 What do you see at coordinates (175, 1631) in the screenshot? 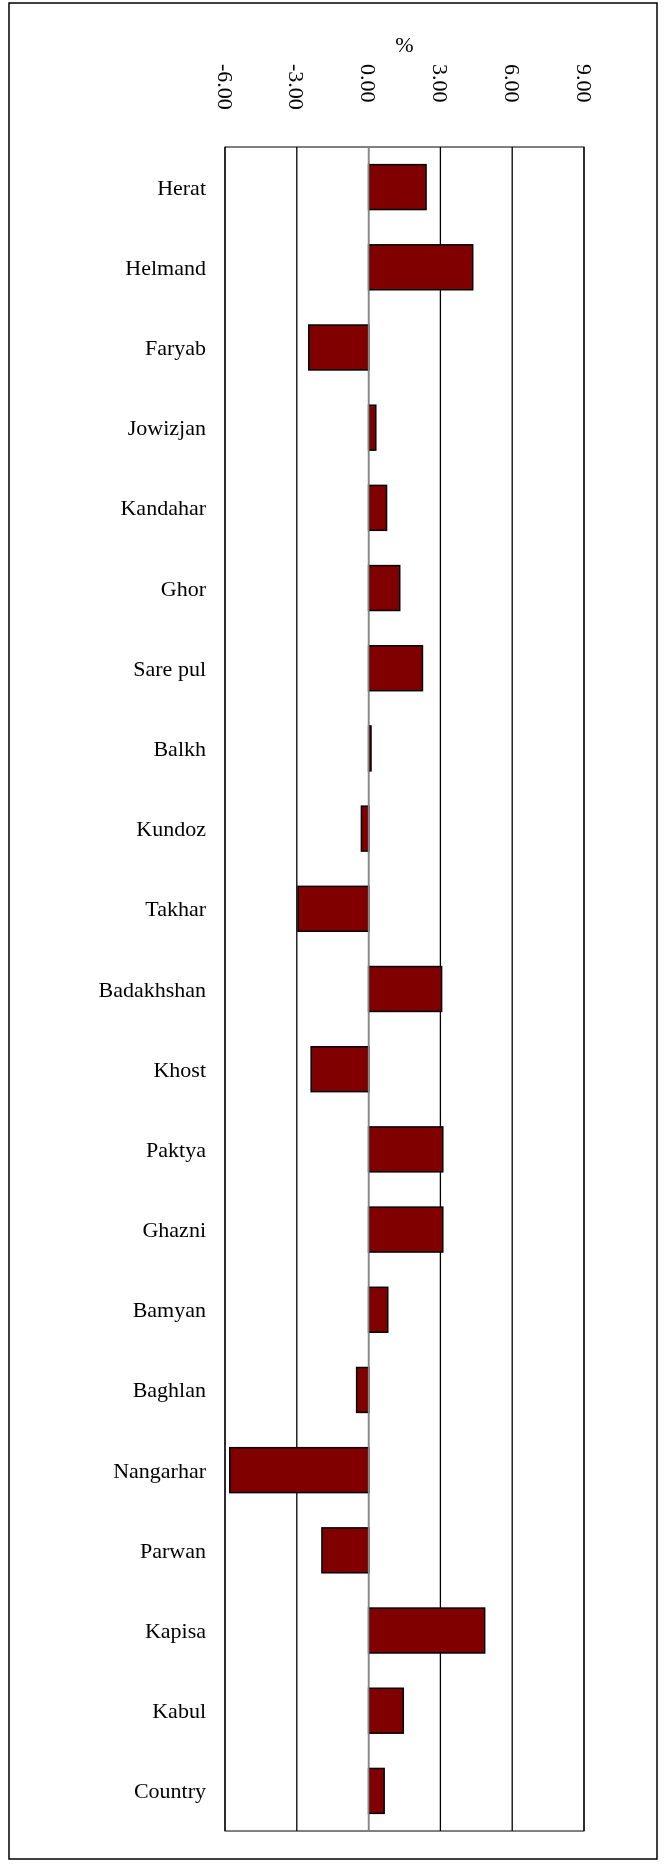
I see `y-tick-label: Kapisa` at bounding box center [175, 1631].